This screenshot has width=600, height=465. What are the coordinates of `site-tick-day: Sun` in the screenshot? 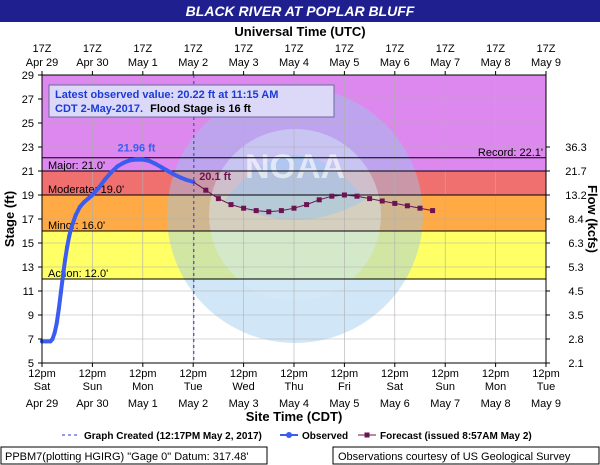 It's located at (445, 387).